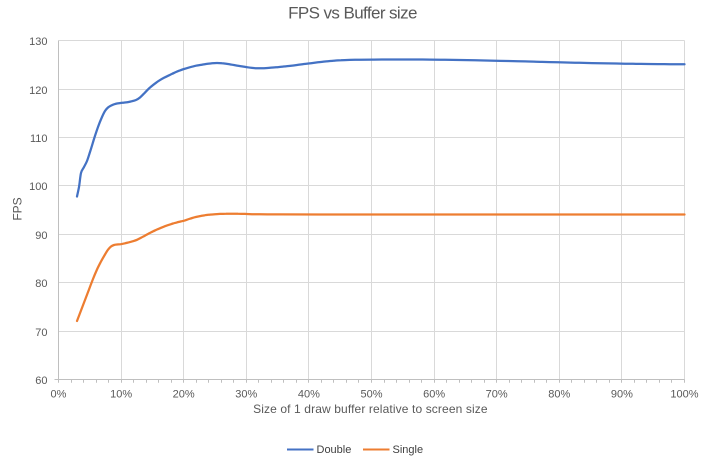  What do you see at coordinates (352, 13) in the screenshot?
I see `svg-text: FPS vs Buffer size` at bounding box center [352, 13].